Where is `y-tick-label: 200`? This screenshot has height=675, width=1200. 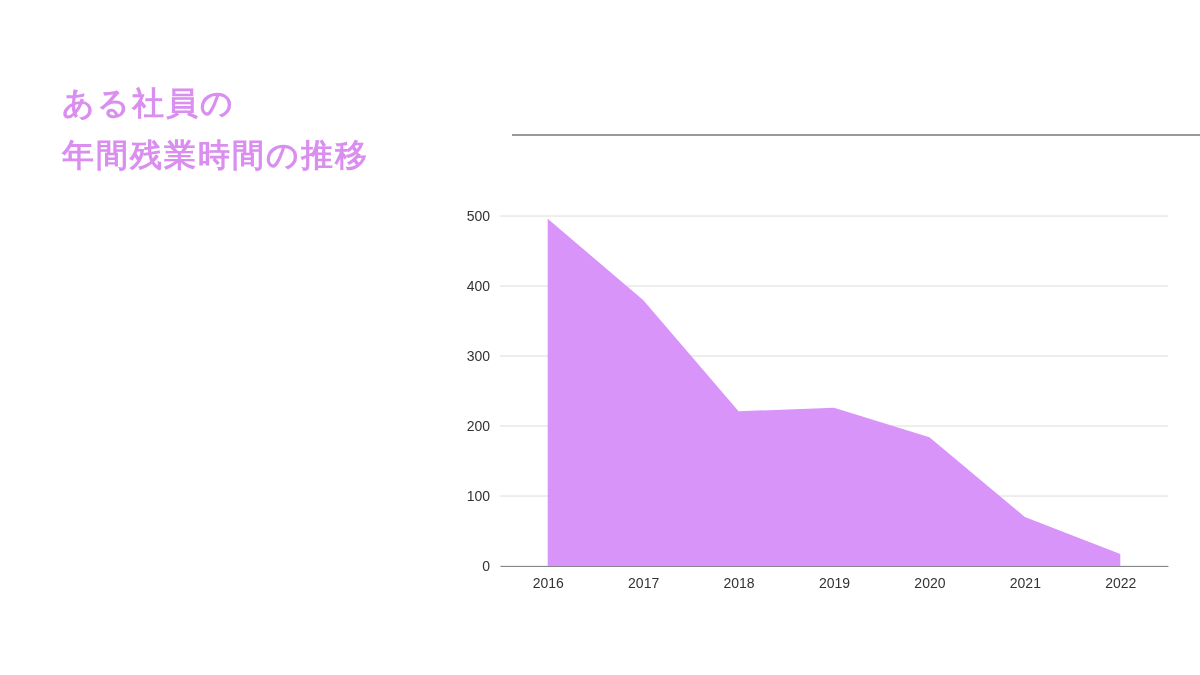
y-tick-label: 200 is located at coordinates (478, 425).